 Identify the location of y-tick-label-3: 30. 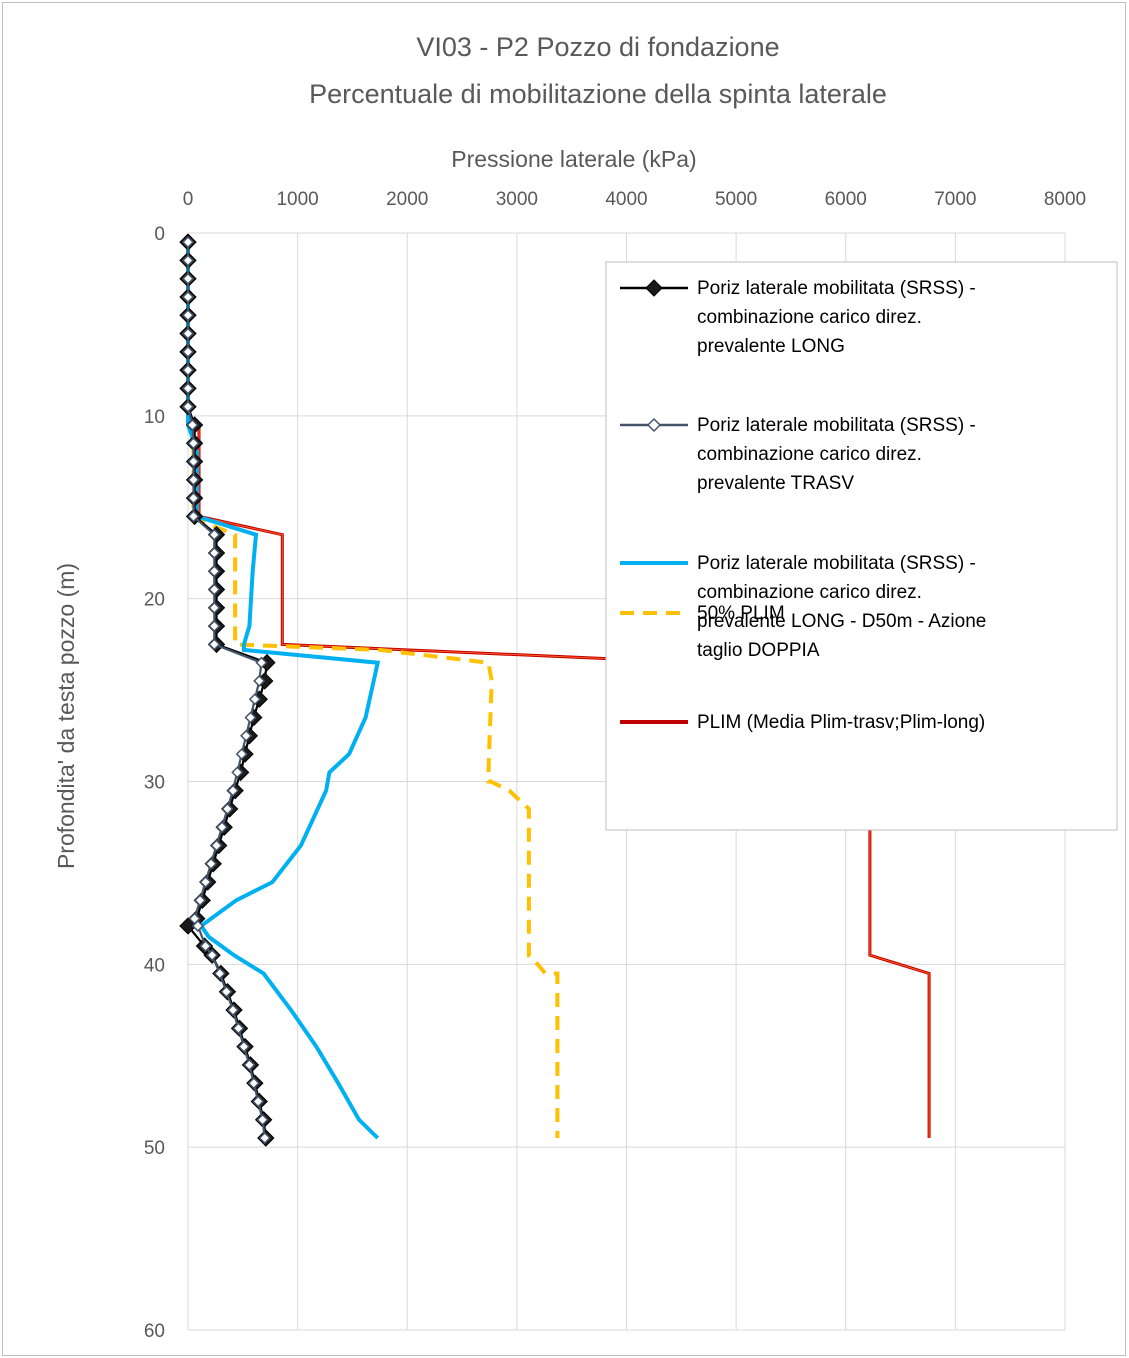
(154, 783).